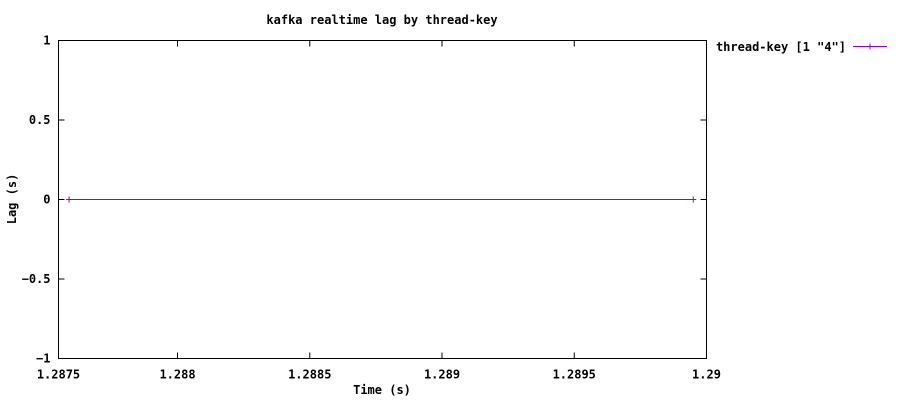 The image size is (900, 400). Describe the element at coordinates (574, 375) in the screenshot. I see `x-tick-label: 1.2895` at that location.